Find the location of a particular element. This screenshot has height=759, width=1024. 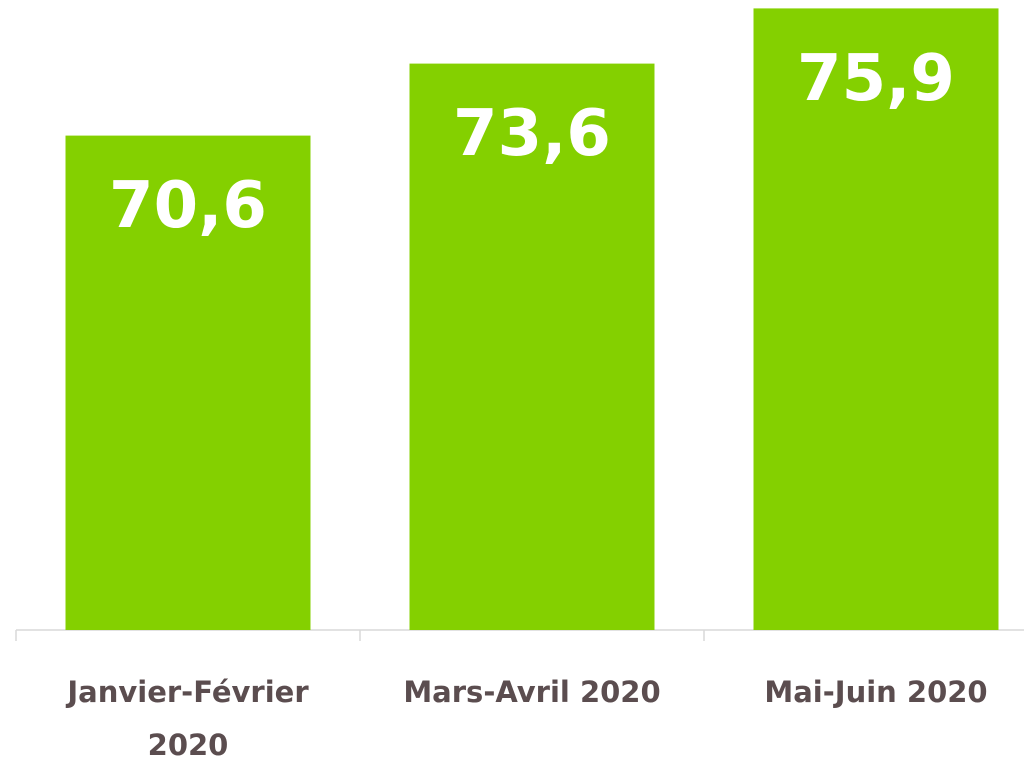

value-label: 70,6 is located at coordinates (188, 206).